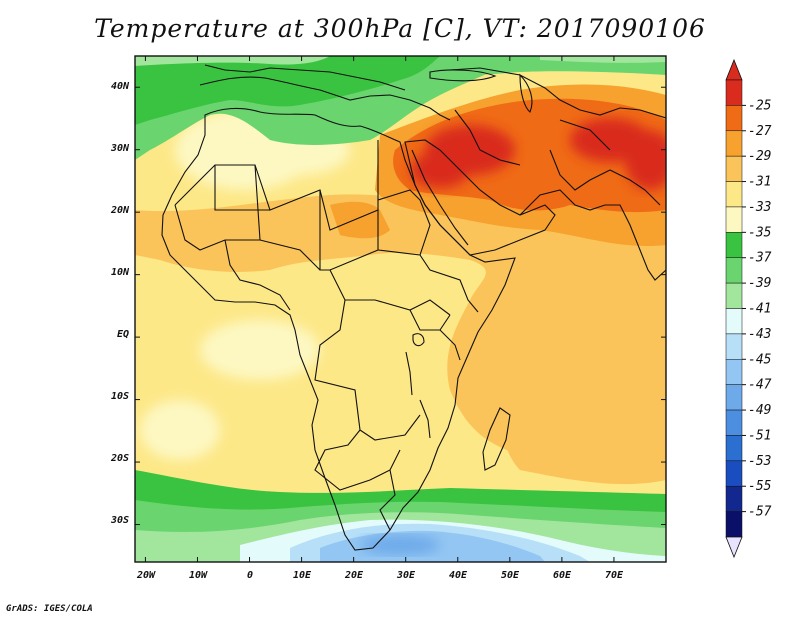 The image size is (800, 618). I want to click on colorbar-label: -35, so click(760, 232).